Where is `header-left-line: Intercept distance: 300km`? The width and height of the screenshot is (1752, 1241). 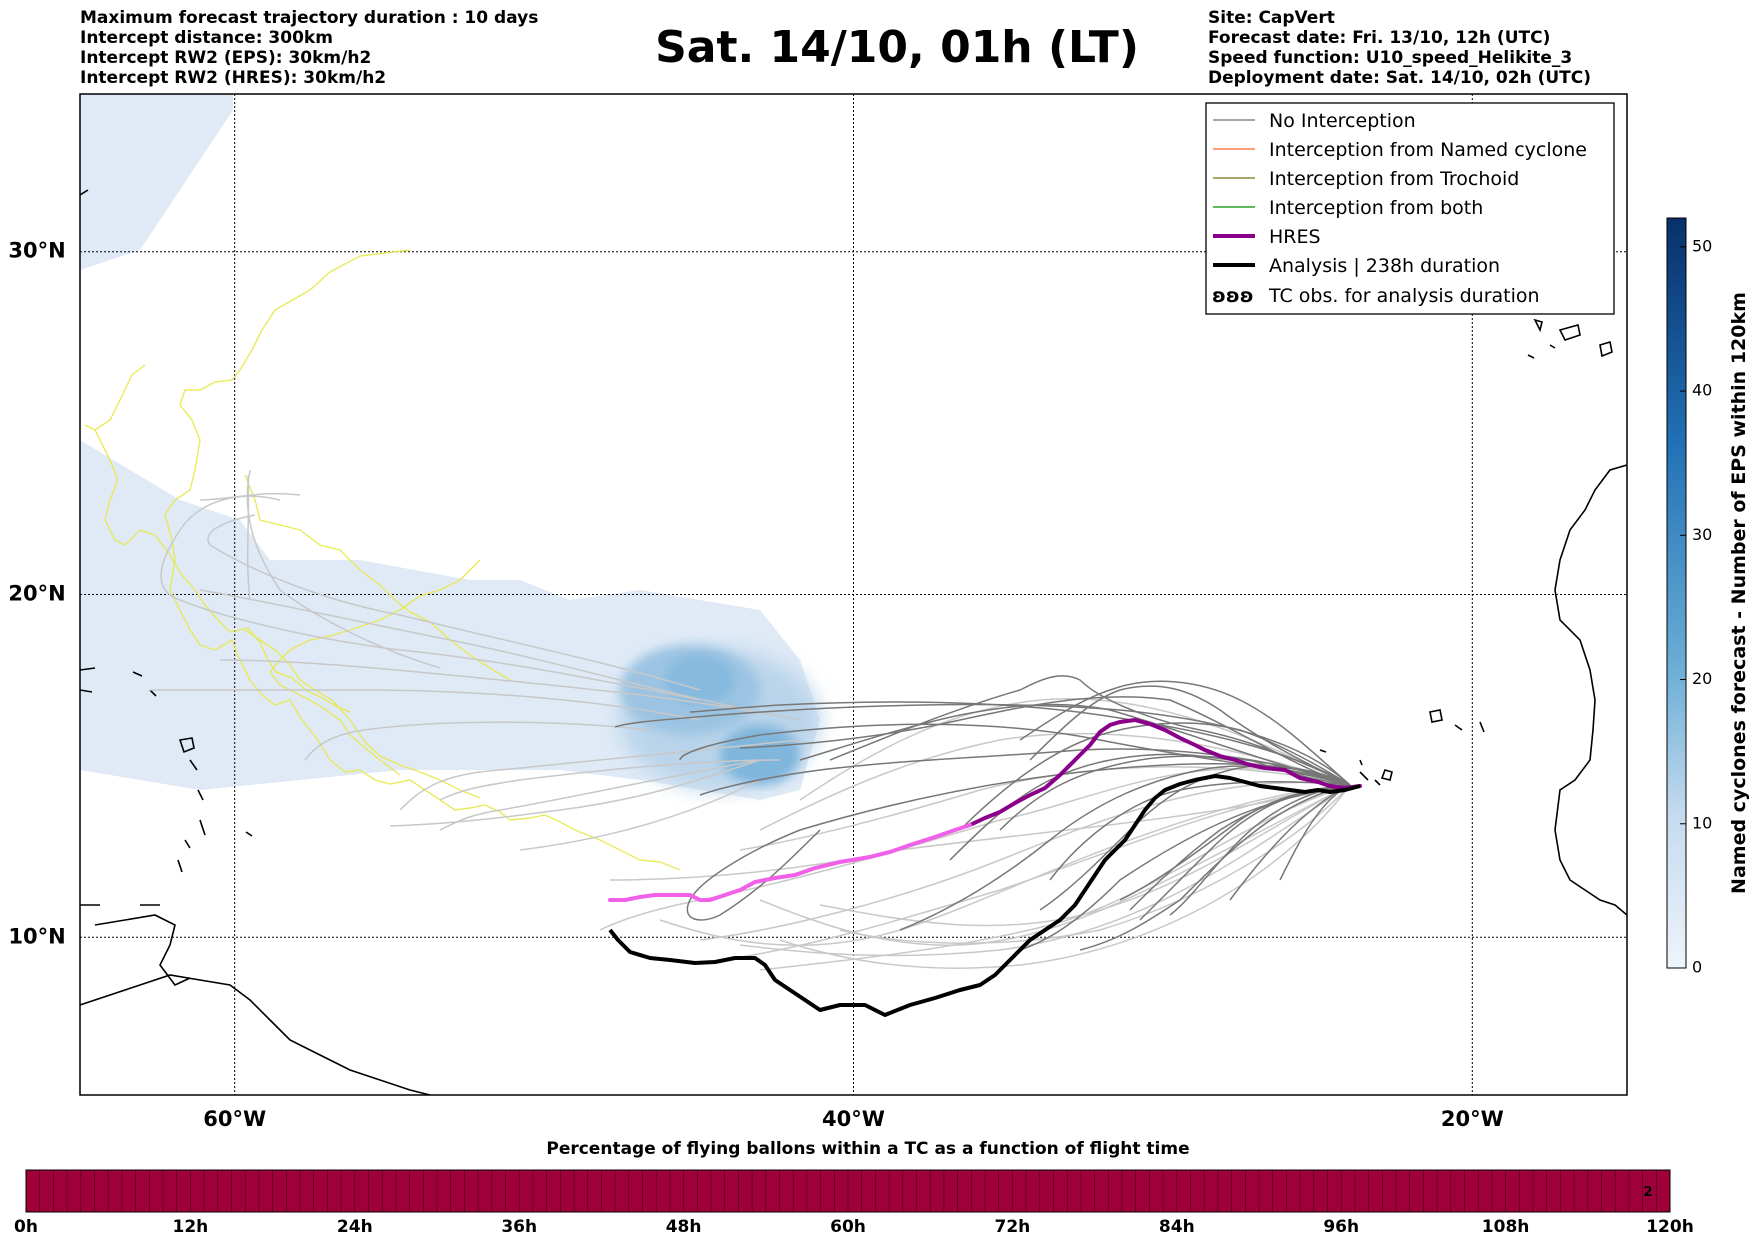
header-left-line: Intercept distance: 300km is located at coordinates (206, 38).